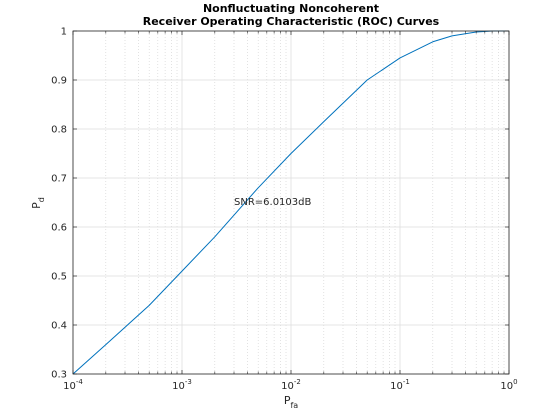 This screenshot has width=560, height=420. I want to click on x-tick-exponent: -4, so click(80, 382).